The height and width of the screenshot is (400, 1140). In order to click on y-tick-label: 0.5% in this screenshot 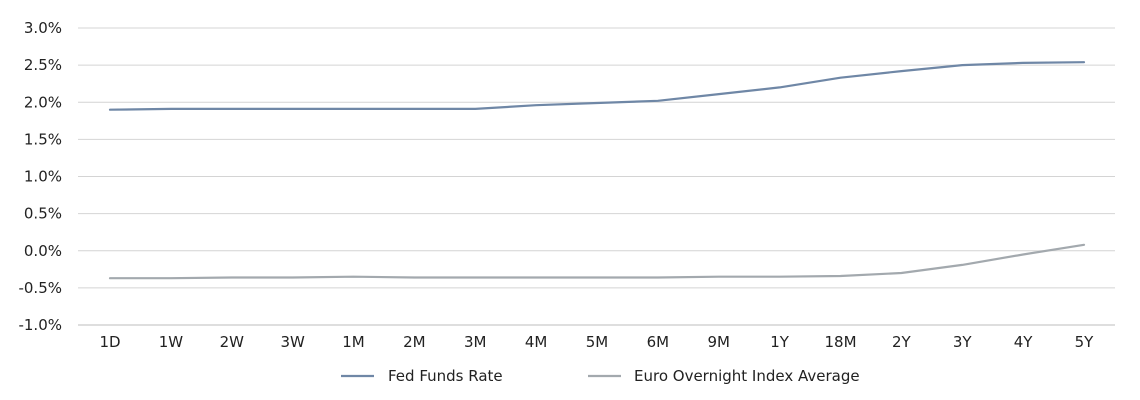, I will do `click(43, 214)`.